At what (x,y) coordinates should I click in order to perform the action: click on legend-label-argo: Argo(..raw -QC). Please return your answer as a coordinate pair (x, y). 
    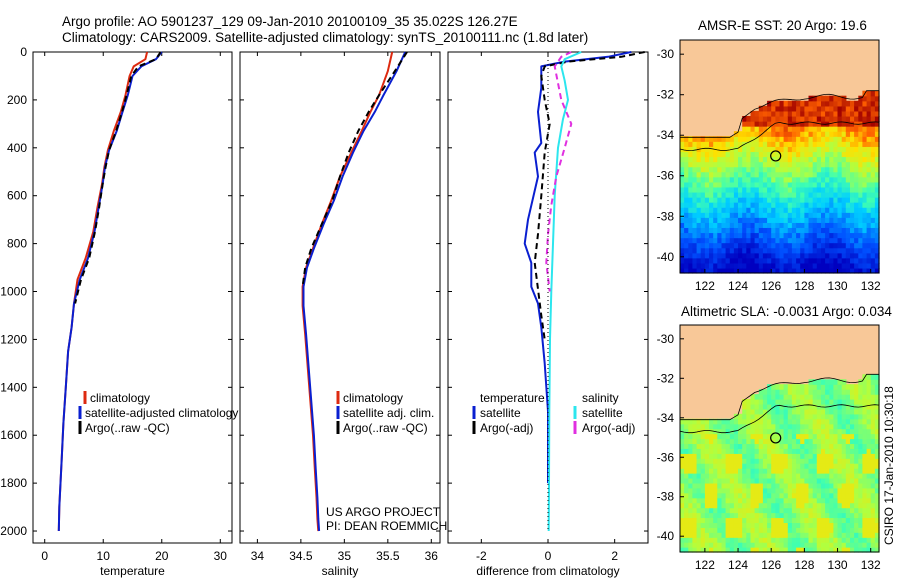
    Looking at the image, I should click on (385, 428).